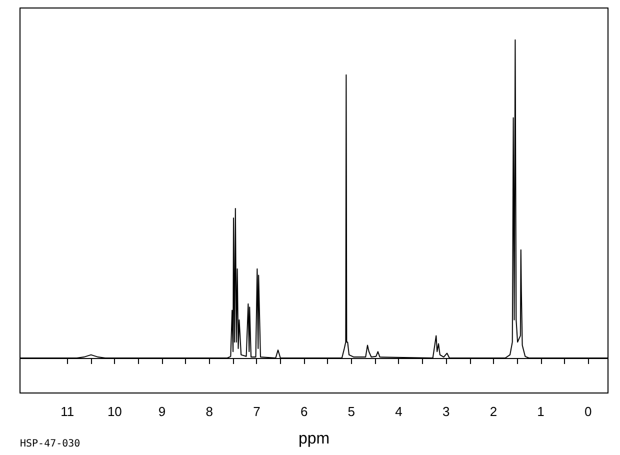  What do you see at coordinates (446, 411) in the screenshot?
I see `x-tick-label: 3` at bounding box center [446, 411].